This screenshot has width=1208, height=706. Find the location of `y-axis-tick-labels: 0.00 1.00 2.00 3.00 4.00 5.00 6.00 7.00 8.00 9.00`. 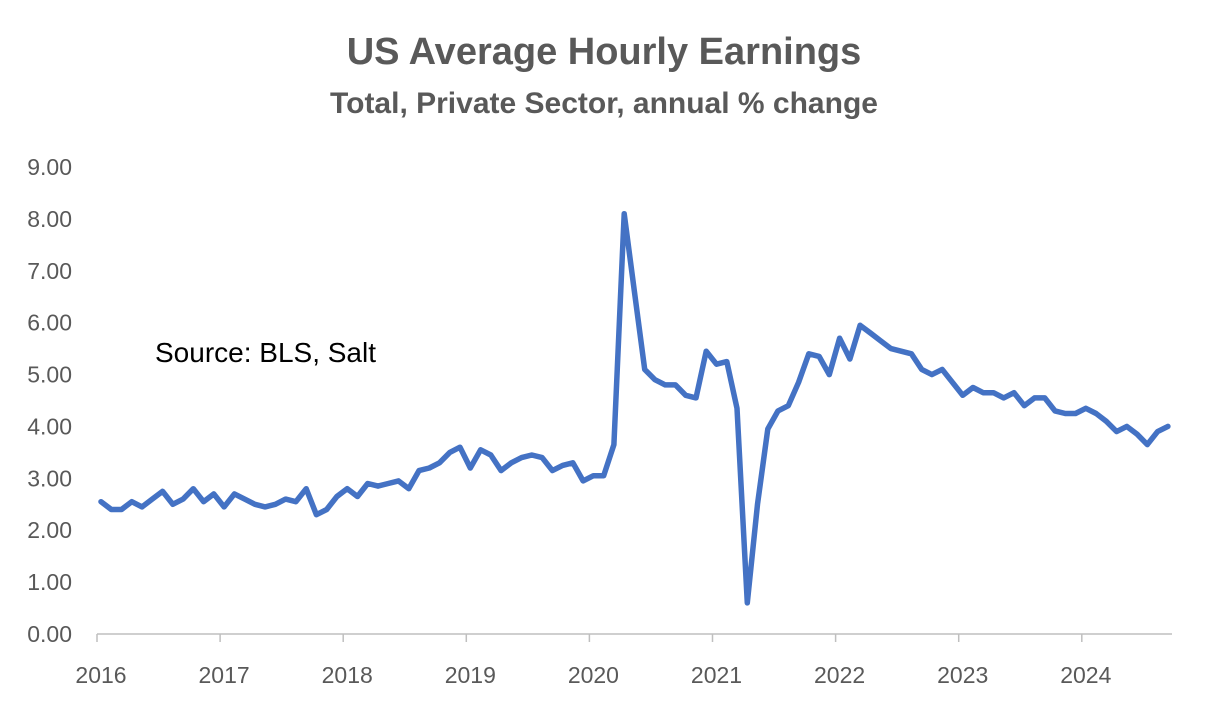

y-axis-tick-labels: 0.00 1.00 2.00 3.00 4.00 5.00 6.00 7.00 8.00 9.00 is located at coordinates (49, 400).